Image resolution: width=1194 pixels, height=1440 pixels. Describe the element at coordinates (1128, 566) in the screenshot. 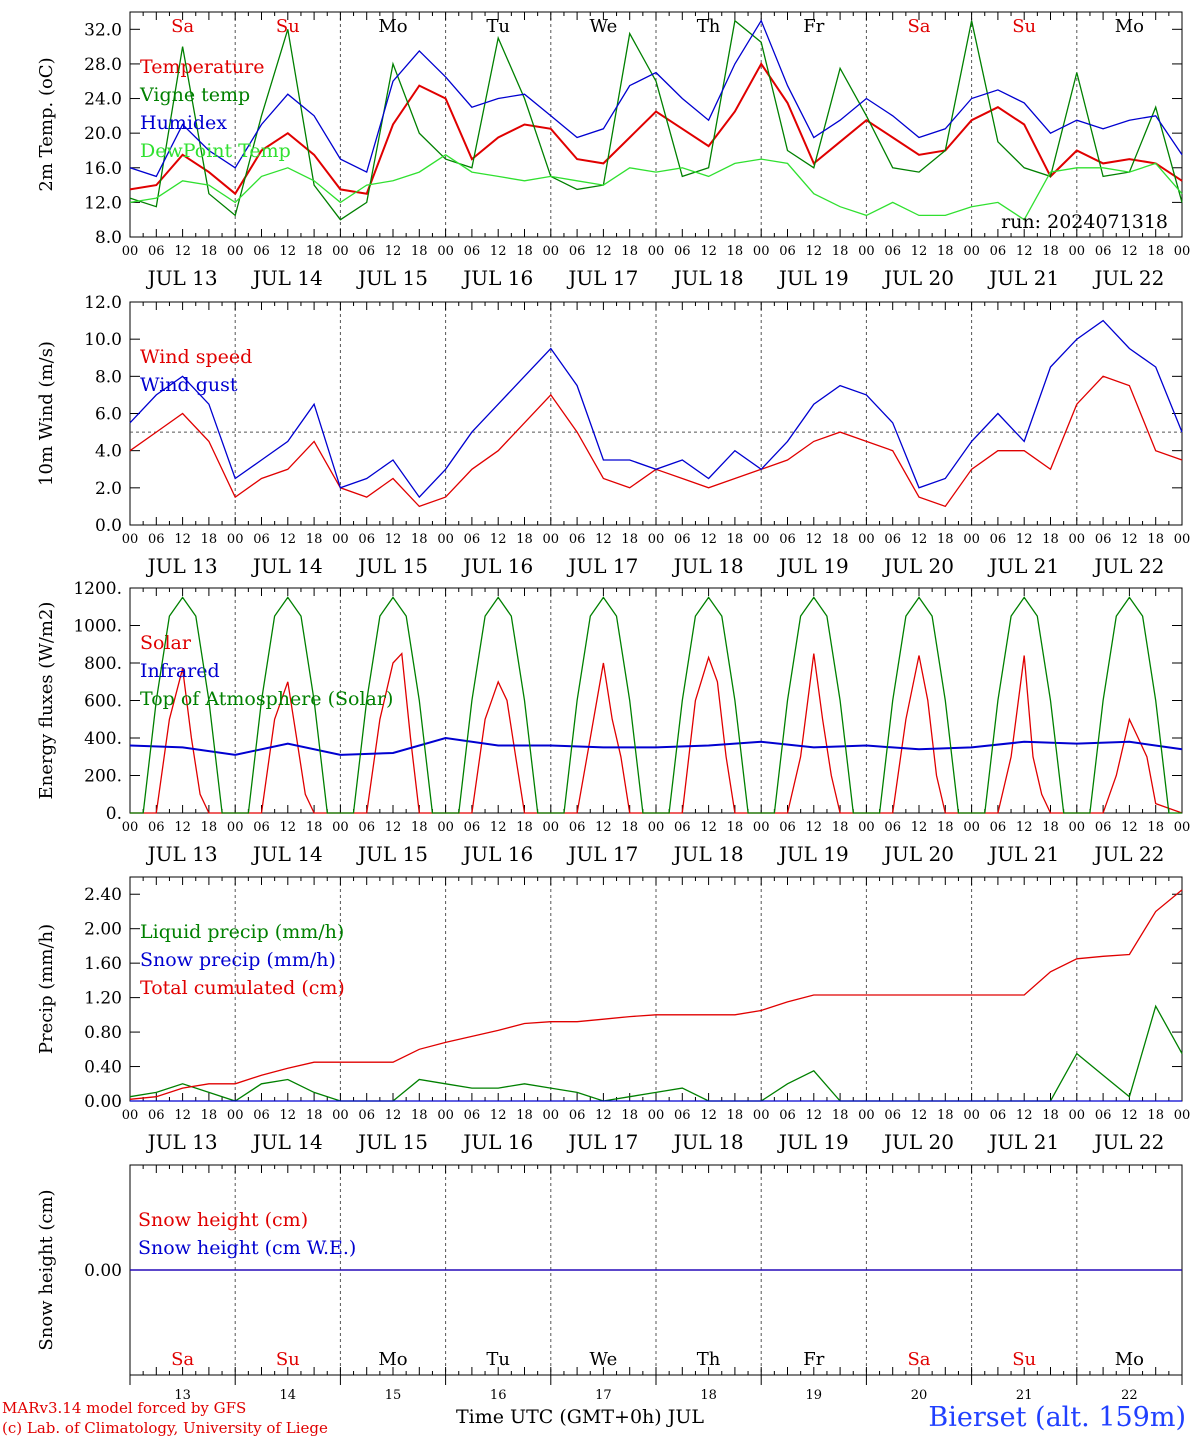

I see `wind-day-label: JUL 22` at that location.